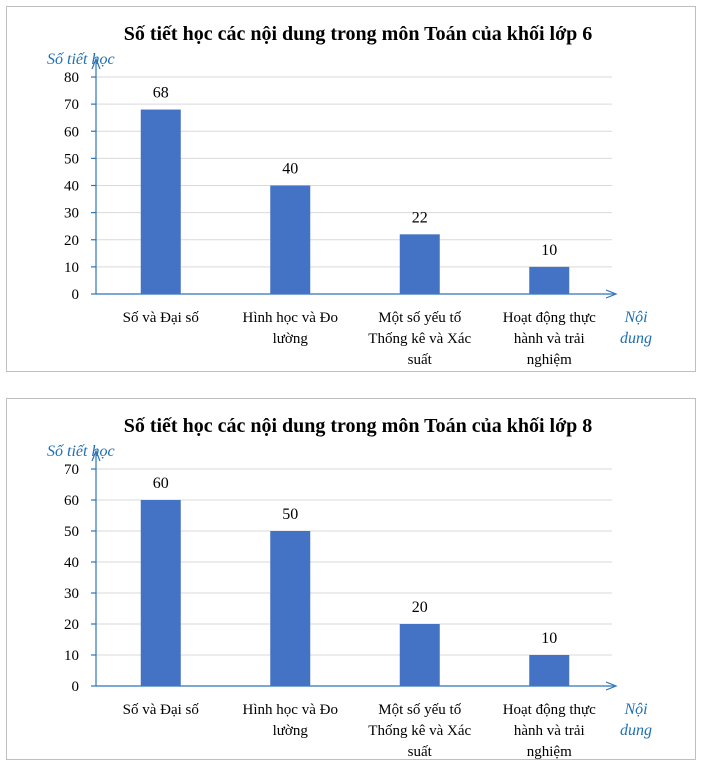 This screenshot has height=766, width=702. What do you see at coordinates (290, 514) in the screenshot?
I see `data-label: 50` at bounding box center [290, 514].